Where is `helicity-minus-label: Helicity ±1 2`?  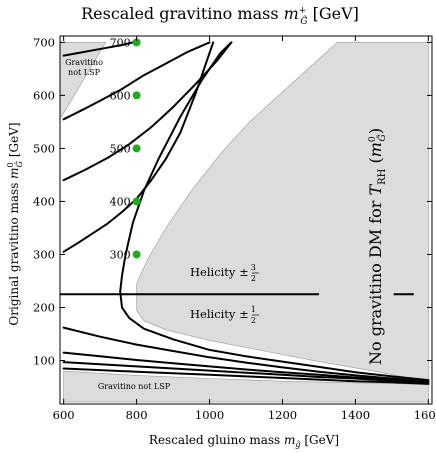 helicity-minus-label: Helicity ±1 2 is located at coordinates (223, 315).